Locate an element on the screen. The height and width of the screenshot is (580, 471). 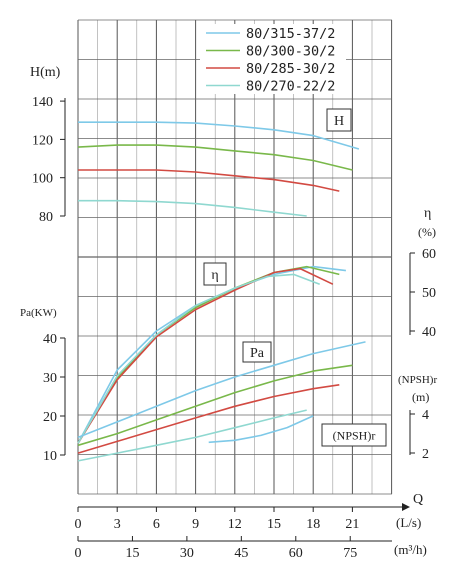
legend-background is located at coordinates (273, 59).